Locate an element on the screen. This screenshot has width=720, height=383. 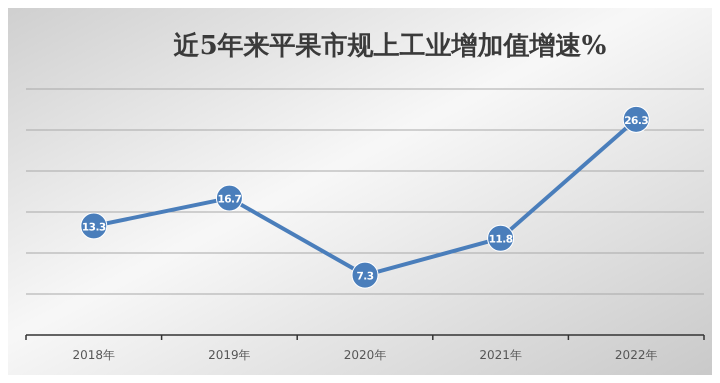
data-label: 16.7 is located at coordinates (229, 200).